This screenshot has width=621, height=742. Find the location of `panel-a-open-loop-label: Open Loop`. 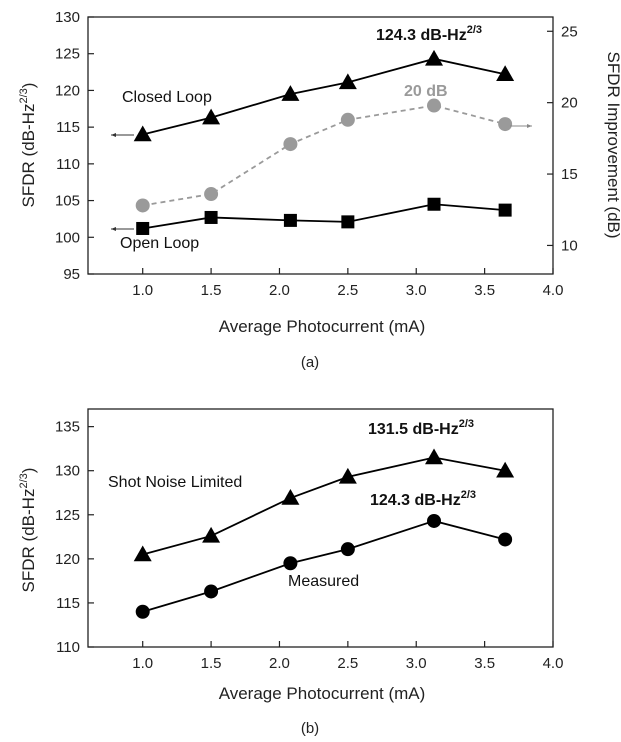

panel-a-open-loop-label: Open Loop is located at coordinates (159, 243).